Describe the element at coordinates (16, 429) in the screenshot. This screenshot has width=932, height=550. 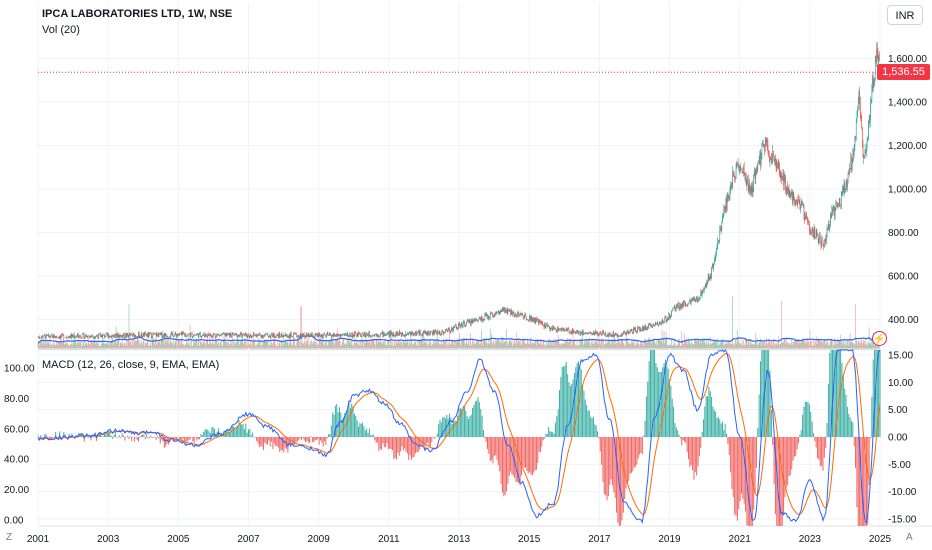
I see `macd-left-tick-label: 60.00` at that location.